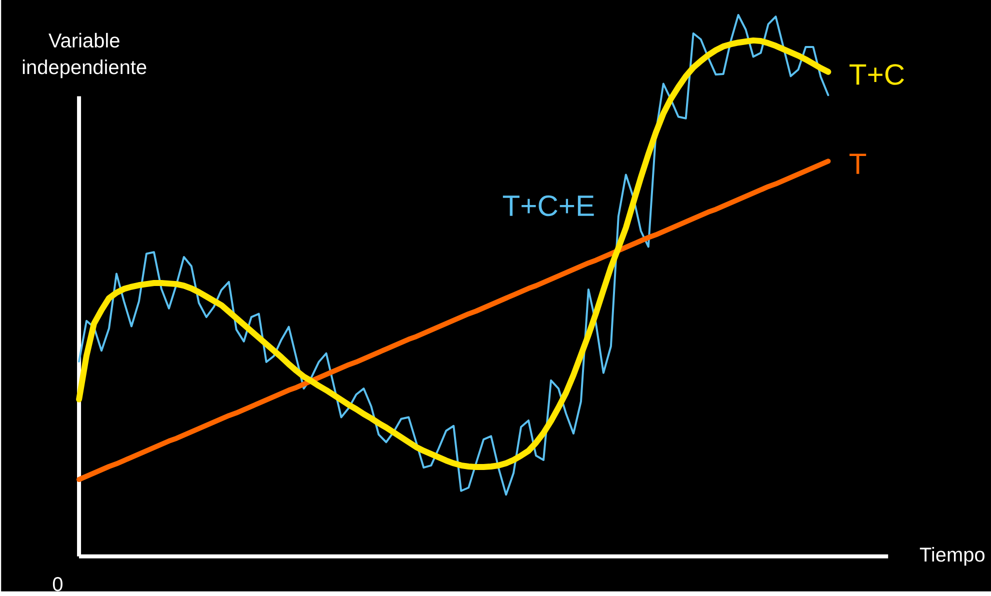 The width and height of the screenshot is (991, 596). What do you see at coordinates (57, 584) in the screenshot?
I see `text: 0` at bounding box center [57, 584].